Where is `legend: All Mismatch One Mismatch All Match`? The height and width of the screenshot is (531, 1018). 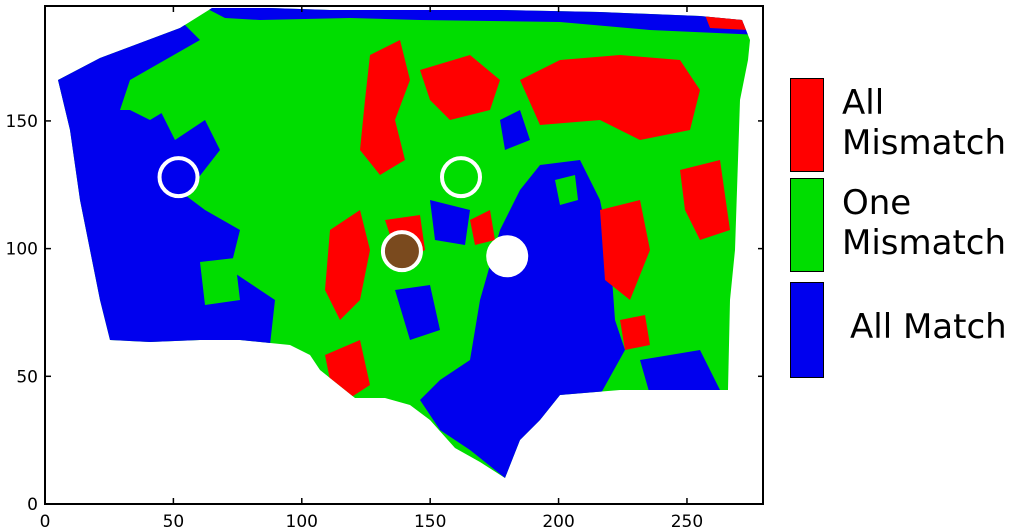
legend: All Mismatch One Mismatch All Match is located at coordinates (902, 226).